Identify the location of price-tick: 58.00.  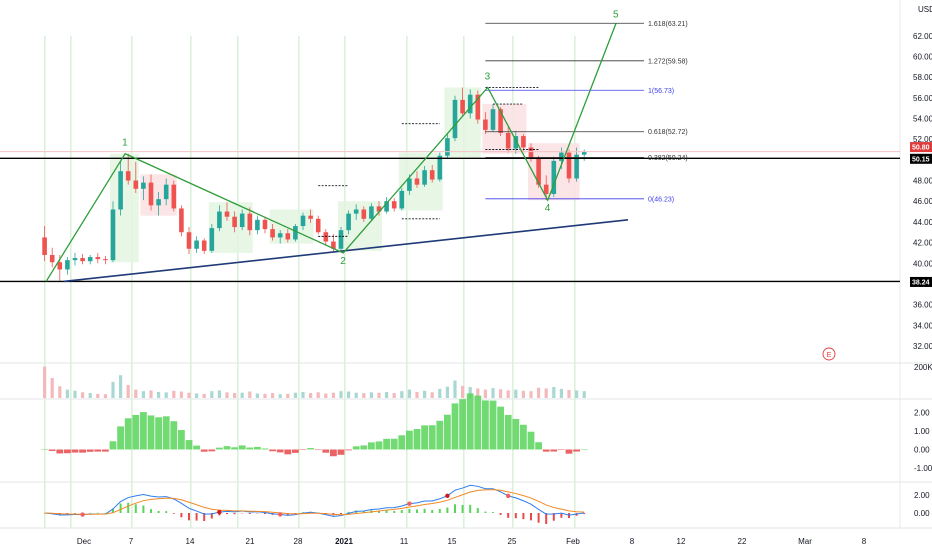
(922, 77).